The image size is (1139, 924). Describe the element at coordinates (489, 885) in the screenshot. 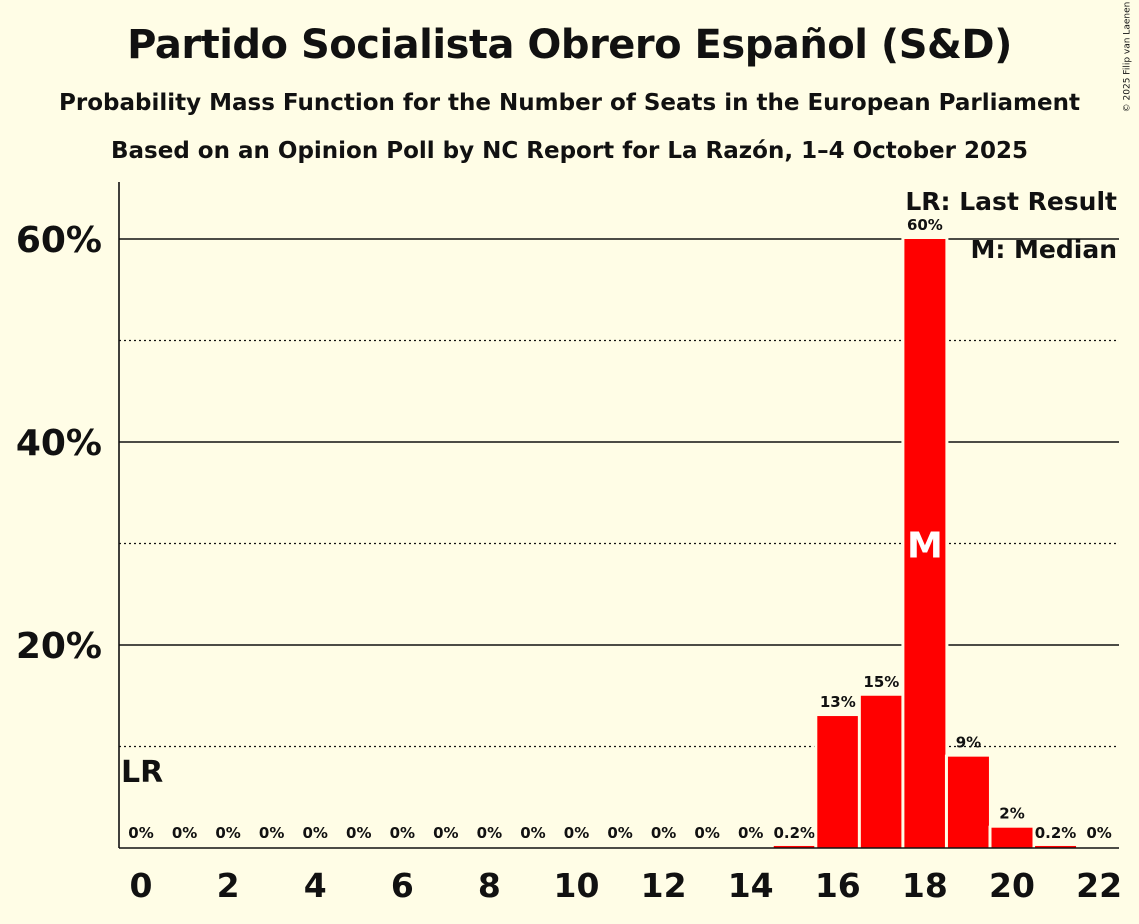

I see `x-tick-label: 8` at that location.